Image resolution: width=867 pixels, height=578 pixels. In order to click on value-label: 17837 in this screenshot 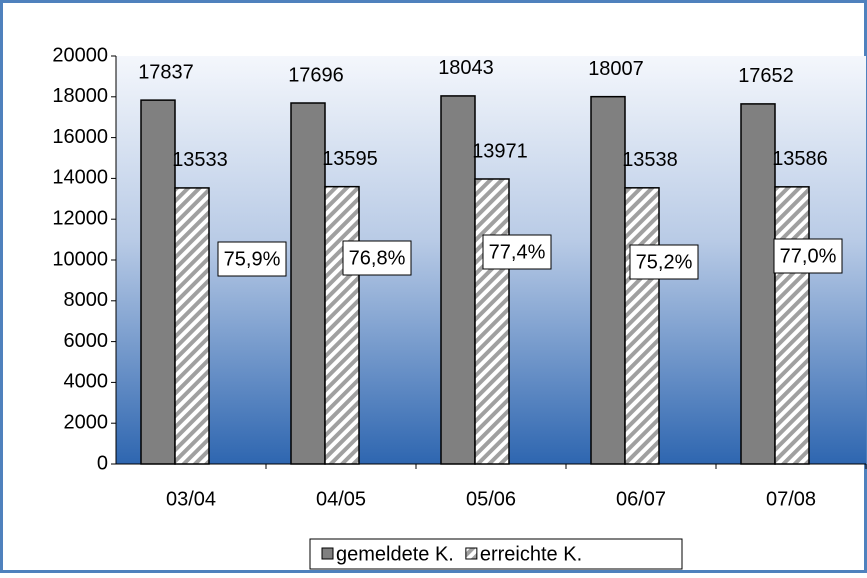, I will do `click(166, 72)`.